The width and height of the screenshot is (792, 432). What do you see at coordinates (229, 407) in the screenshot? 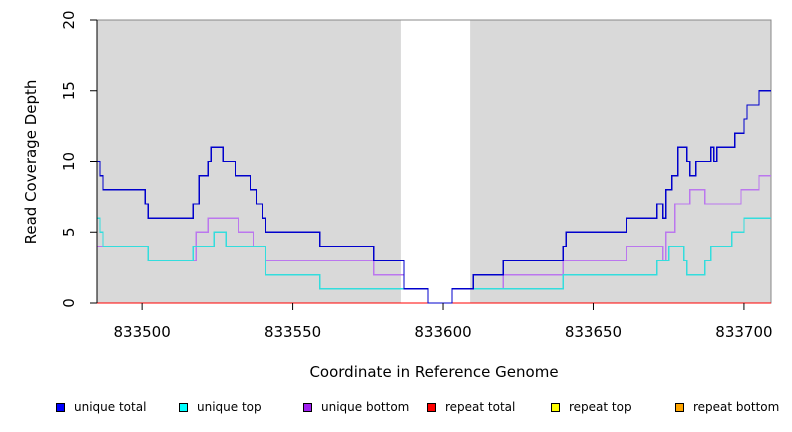
I see `legend-label: unique top` at bounding box center [229, 407].